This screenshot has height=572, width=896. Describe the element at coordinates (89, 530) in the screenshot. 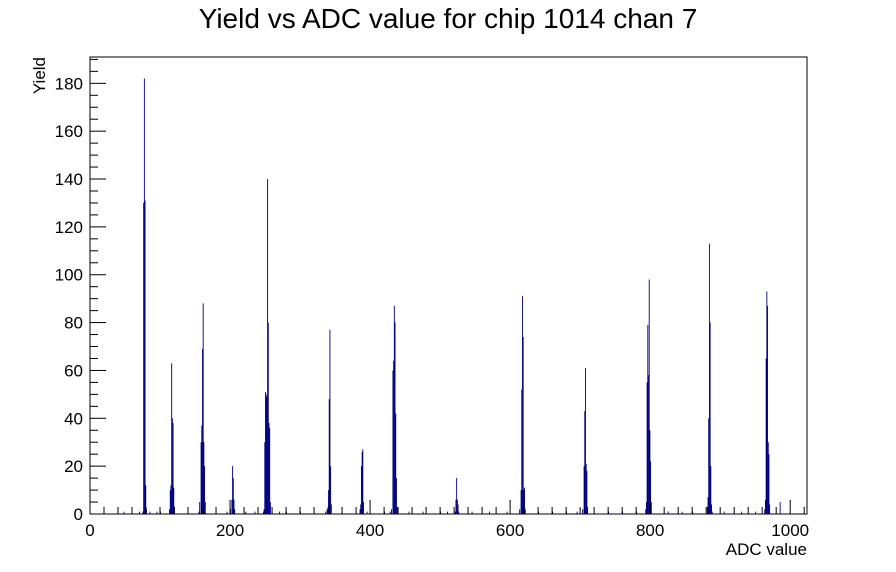

I see `x-tick-label: 0` at that location.